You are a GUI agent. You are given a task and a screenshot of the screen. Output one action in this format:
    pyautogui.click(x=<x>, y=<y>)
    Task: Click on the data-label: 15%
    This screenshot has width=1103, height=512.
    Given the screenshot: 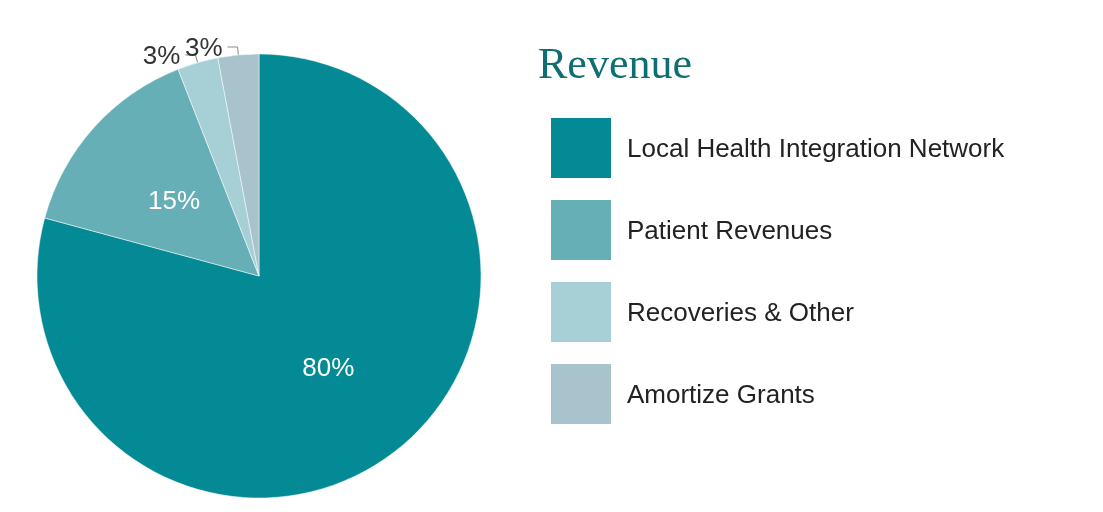 What is the action you would take?
    pyautogui.click(x=174, y=199)
    